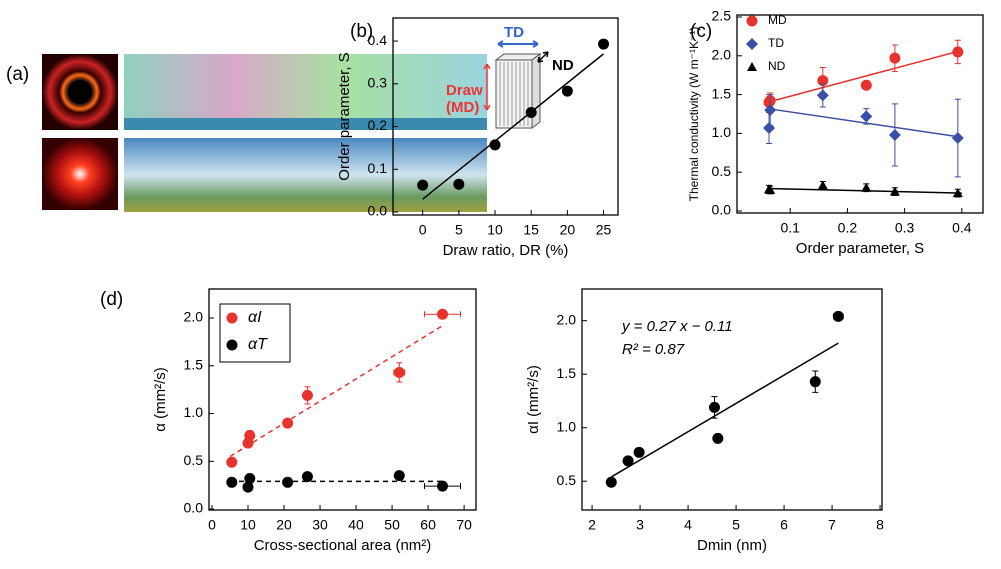  What do you see at coordinates (378, 40) in the screenshot?
I see `y-tick-label: 0.4` at bounding box center [378, 40].